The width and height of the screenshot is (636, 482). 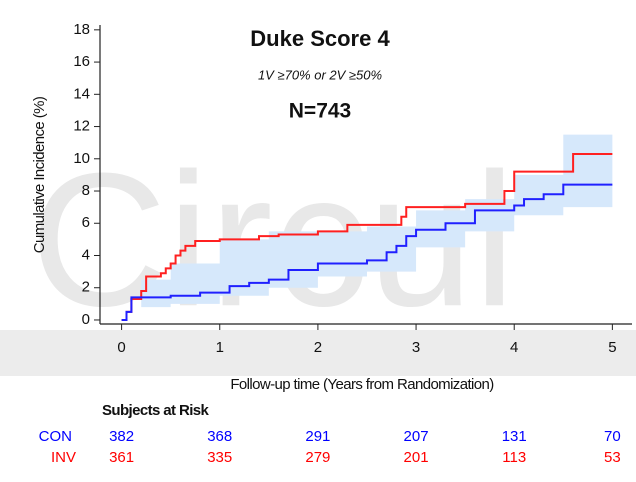 What do you see at coordinates (220, 347) in the screenshot?
I see `x-tick-label: 1` at bounding box center [220, 347].